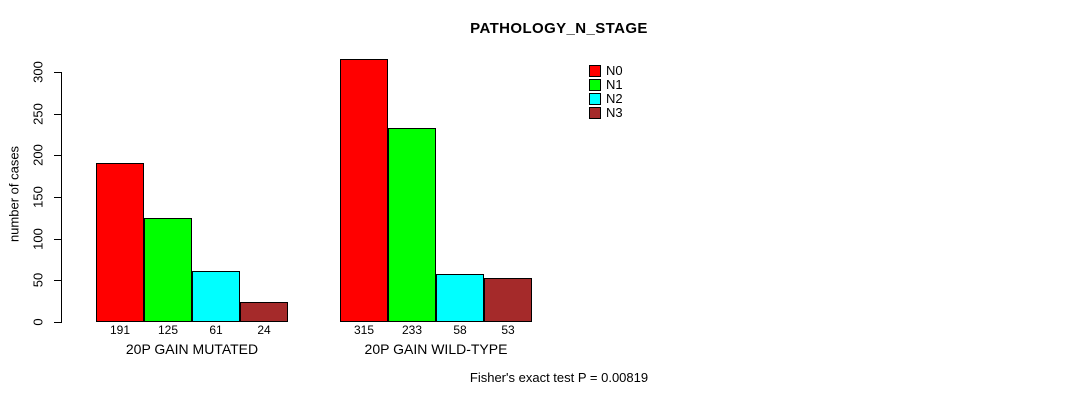  I want to click on y-tick-label-text: 150, so click(38, 197).